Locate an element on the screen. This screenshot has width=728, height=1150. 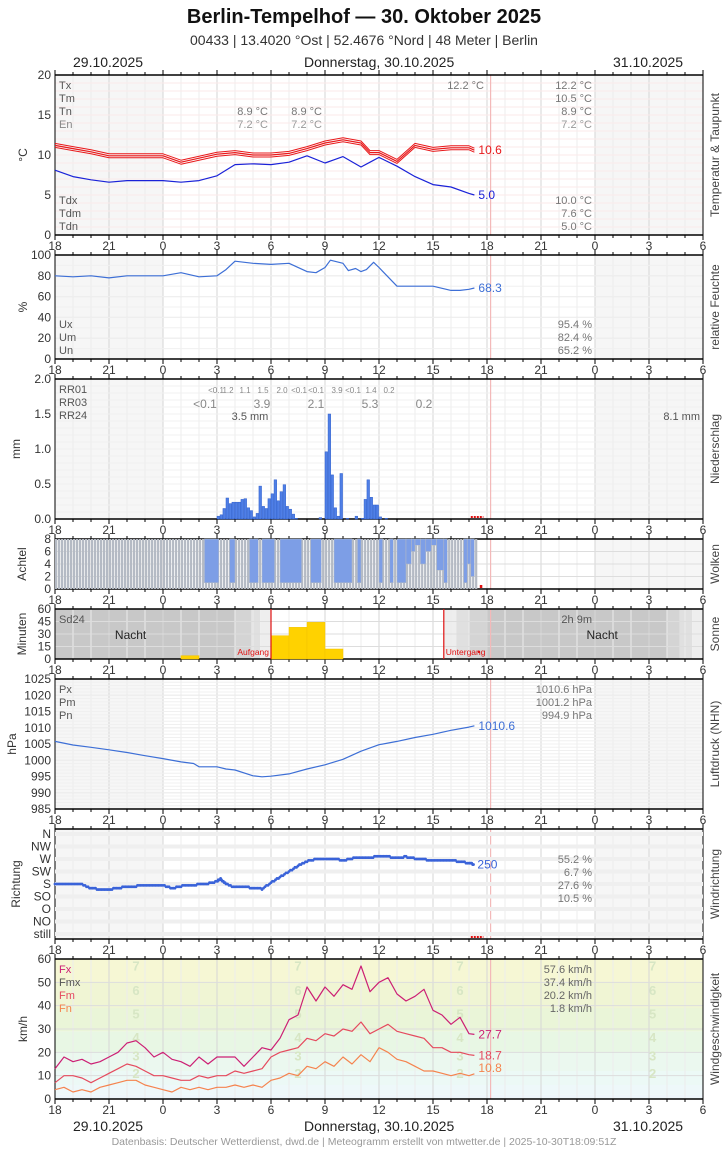
legend-pn: Pn is located at coordinates (65, 716).